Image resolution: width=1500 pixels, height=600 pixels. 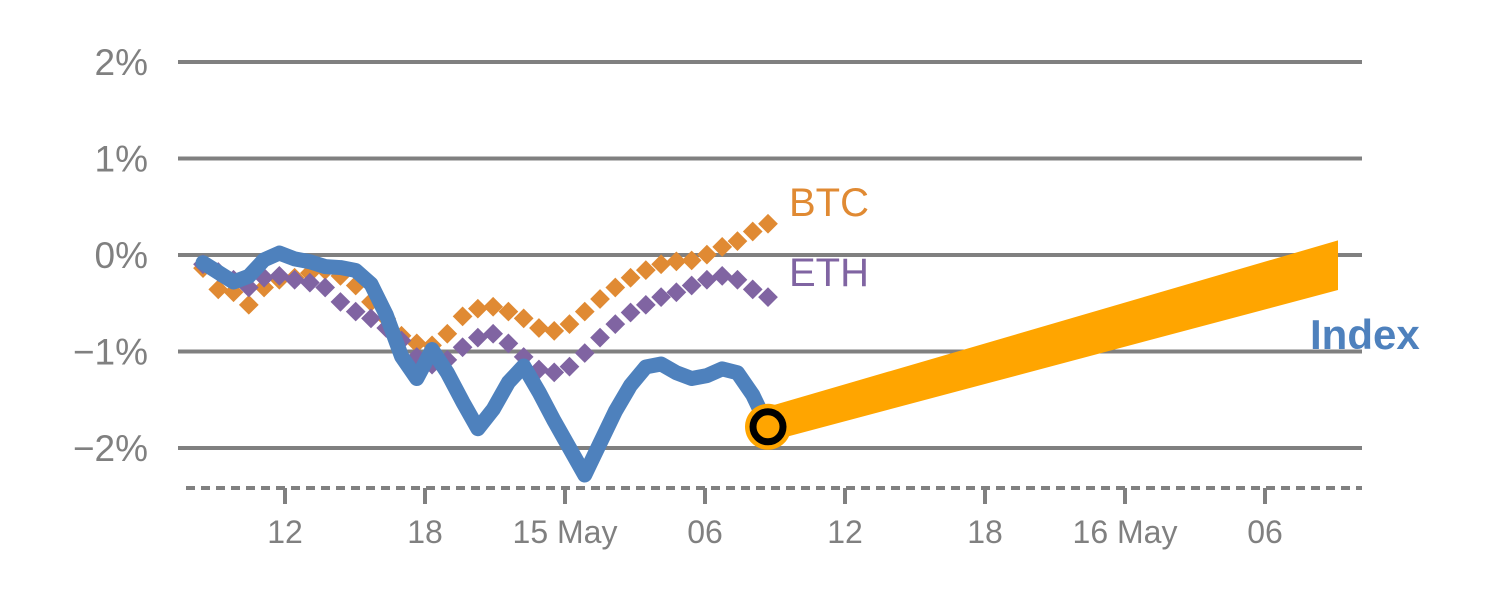 I want to click on y-axis-tick-label: −2%, so click(x=110, y=448).